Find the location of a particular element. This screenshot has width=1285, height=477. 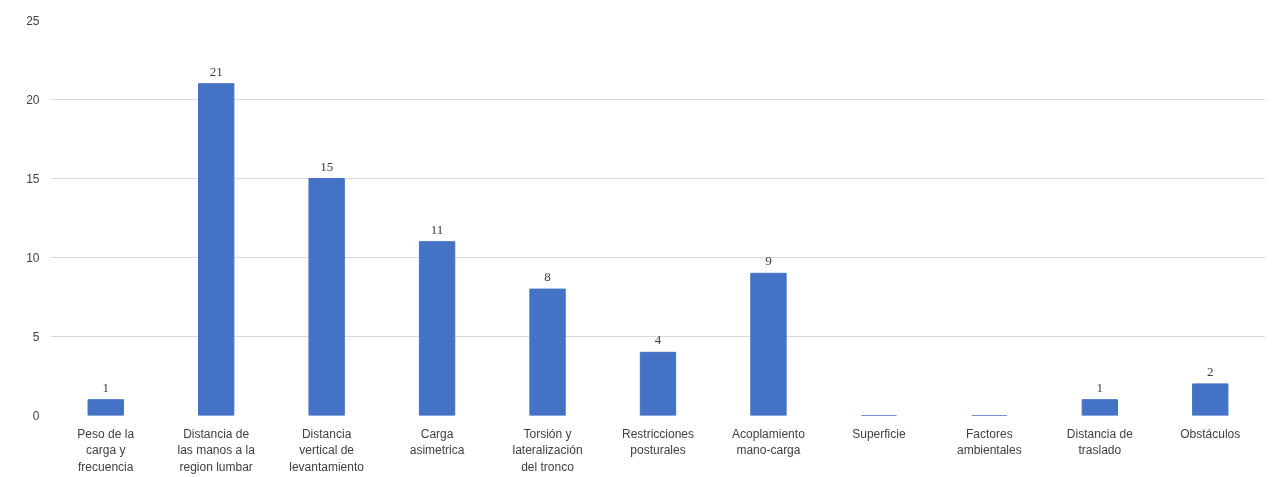

x-tick-label: Acoplamiento mano-carga is located at coordinates (769, 442).